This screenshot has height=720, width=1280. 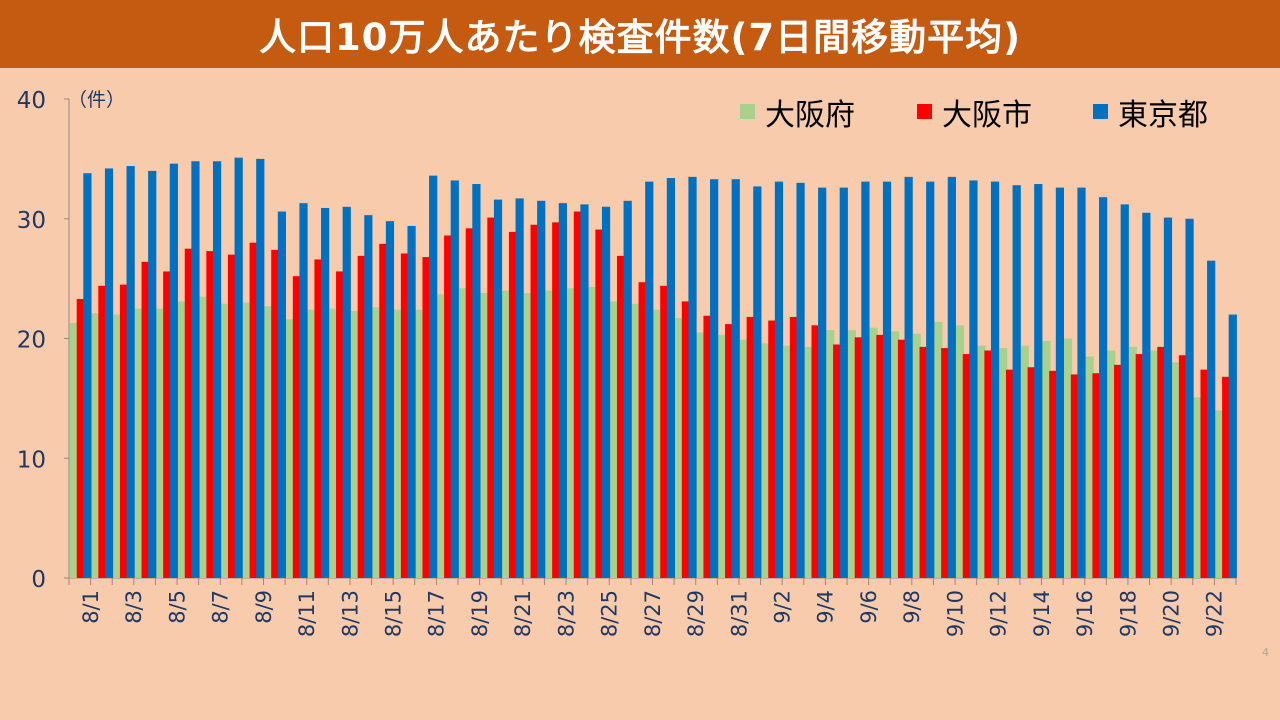 What do you see at coordinates (869, 607) in the screenshot?
I see `x-tick-label: 9/6` at bounding box center [869, 607].